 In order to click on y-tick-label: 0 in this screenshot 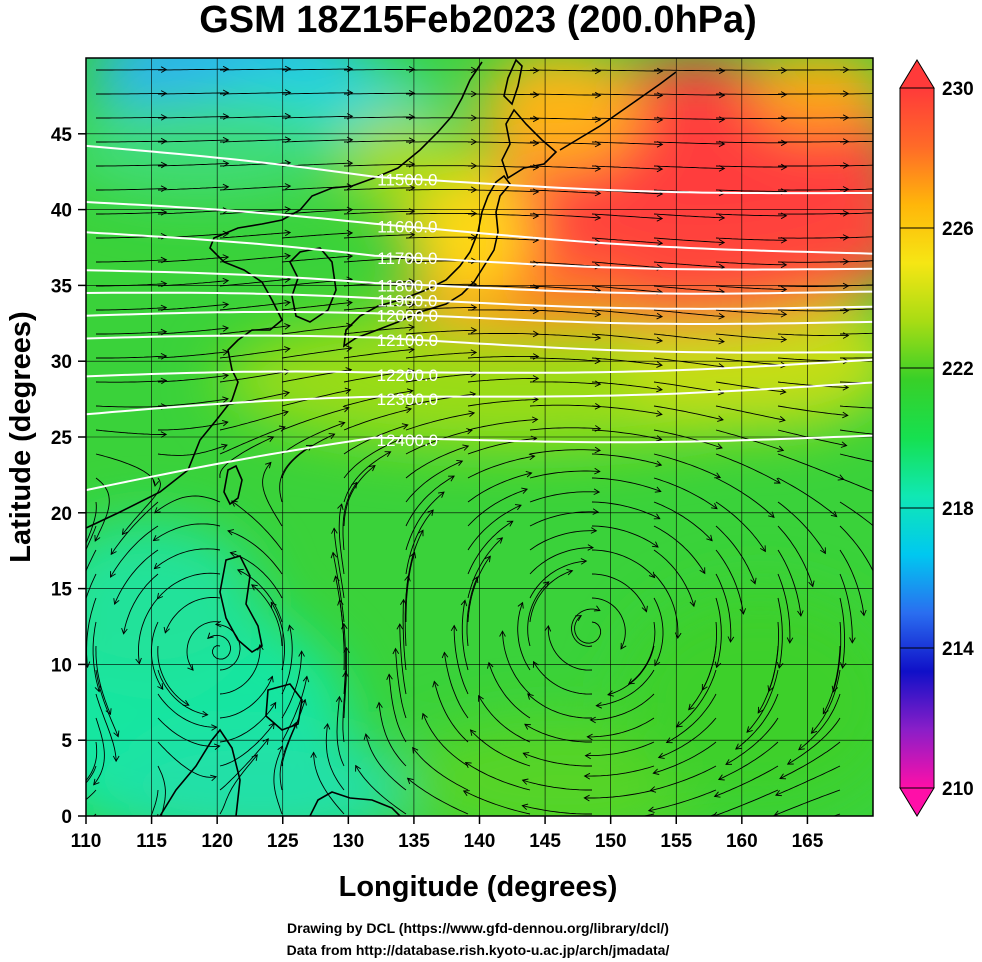, I will do `click(66, 817)`.